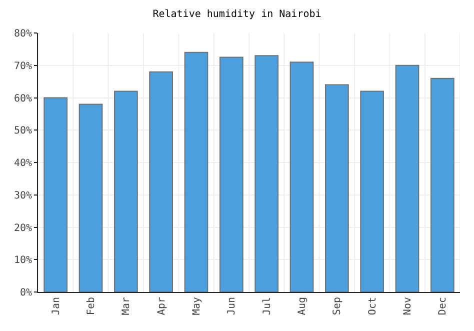 The width and height of the screenshot is (474, 331). What do you see at coordinates (126, 306) in the screenshot?
I see `x-tick-label: Mar` at bounding box center [126, 306].